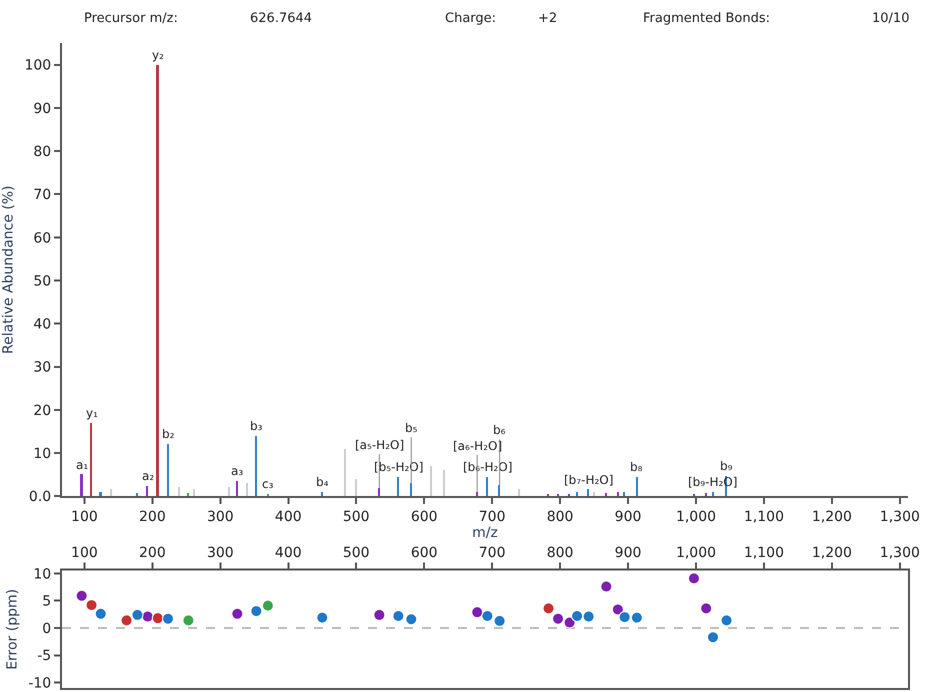 Image resolution: width=933 pixels, height=692 pixels. I want to click on annotation: [b₅-H₂O], so click(399, 467).